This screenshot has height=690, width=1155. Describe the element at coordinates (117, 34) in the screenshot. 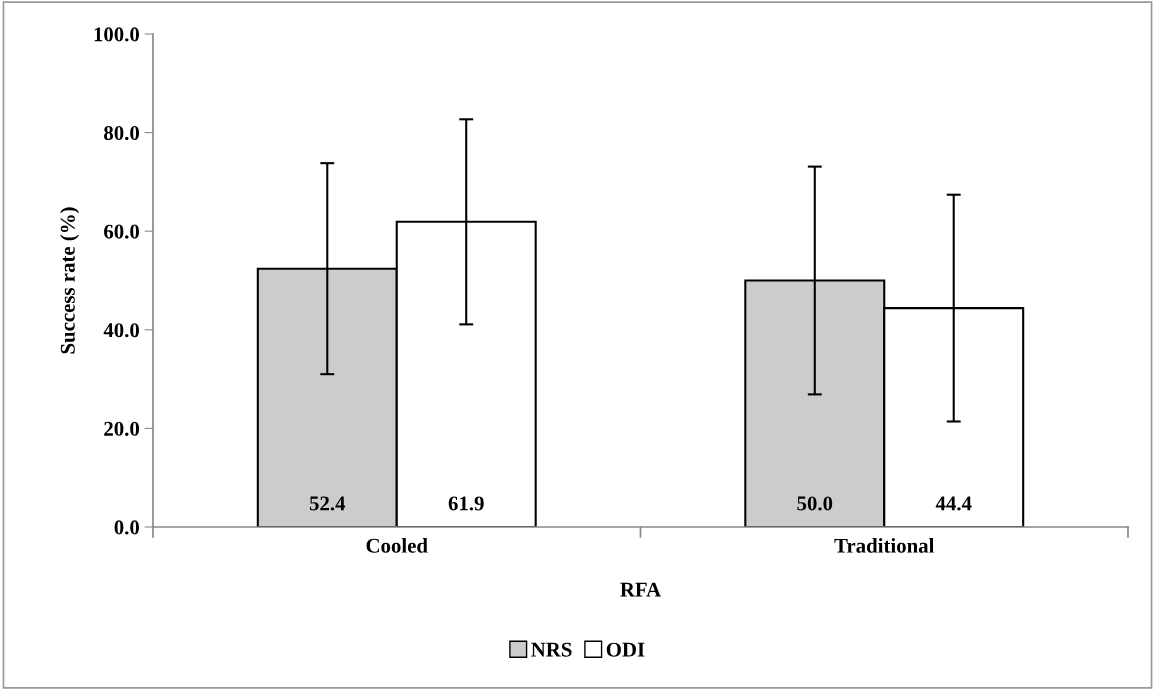

I see `y-tick-label: 100.0` at that location.